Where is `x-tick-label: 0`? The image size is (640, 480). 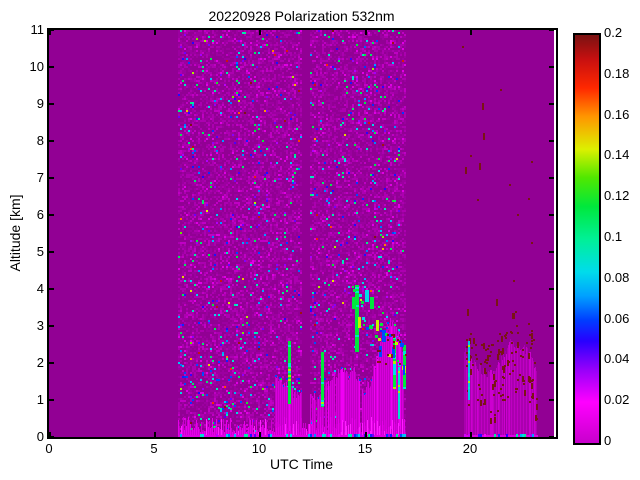 x-tick-label: 0 is located at coordinates (49, 448).